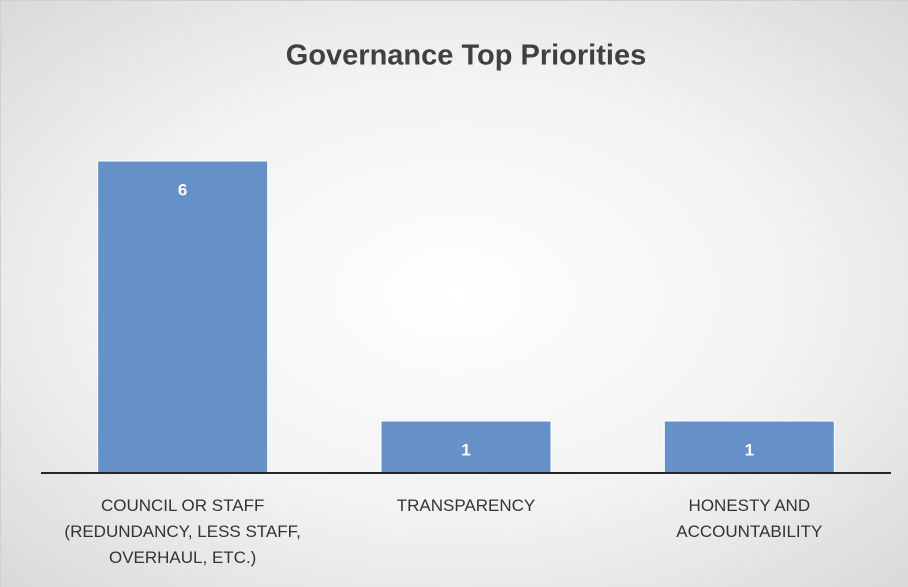 The width and height of the screenshot is (908, 587). I want to click on chart-title: Governance Top Priorities, so click(466, 56).